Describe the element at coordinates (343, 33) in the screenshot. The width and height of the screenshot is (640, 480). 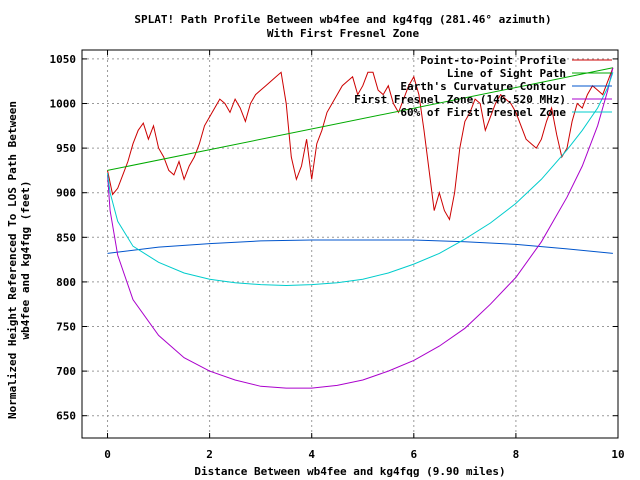
I see `chart-title-line2: With First Fresnel Zone` at that location.